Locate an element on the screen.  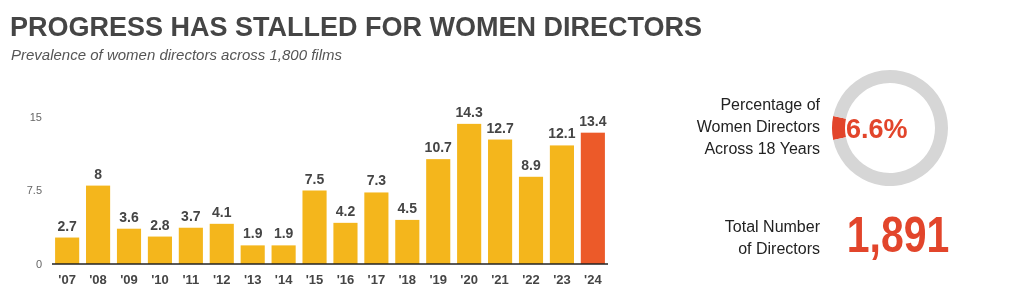
x-tick-label: '10 is located at coordinates (160, 279).